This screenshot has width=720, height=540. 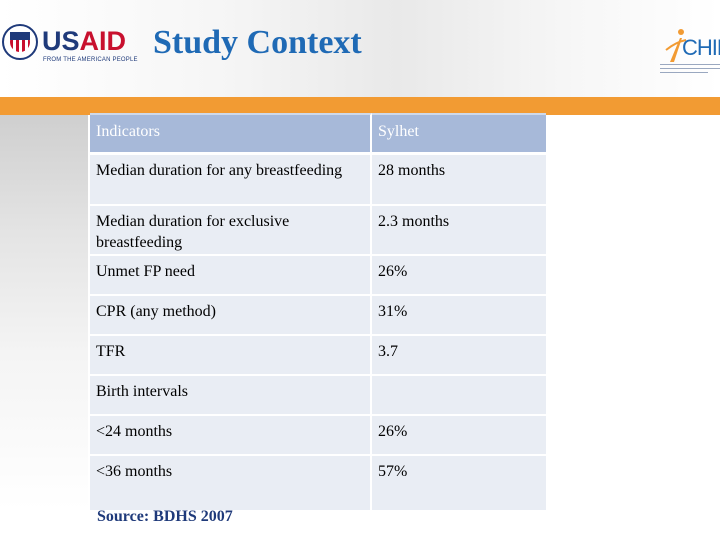 I want to click on indicator-cell: CPR (any method), so click(x=231, y=316).